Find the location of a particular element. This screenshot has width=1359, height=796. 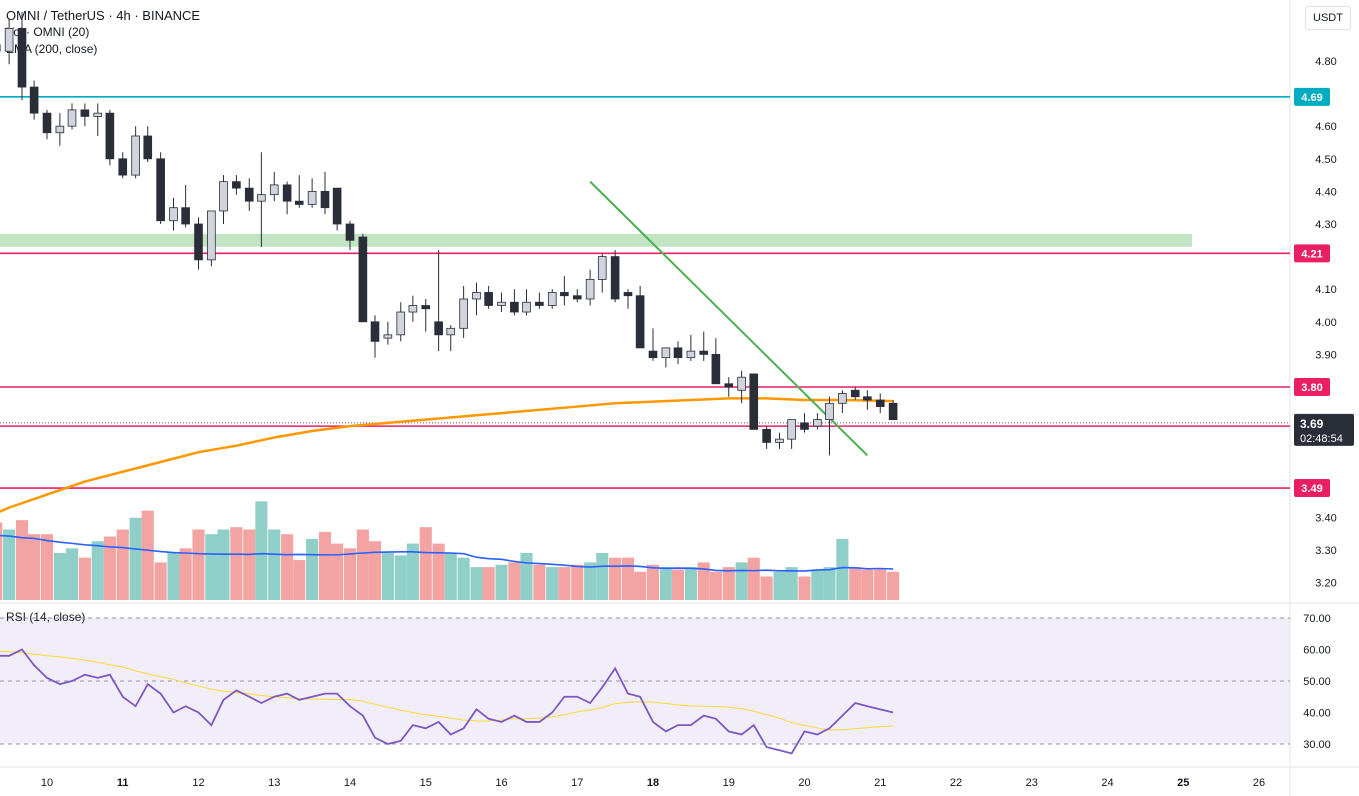

time-axis-tick: 18 is located at coordinates (653, 783).